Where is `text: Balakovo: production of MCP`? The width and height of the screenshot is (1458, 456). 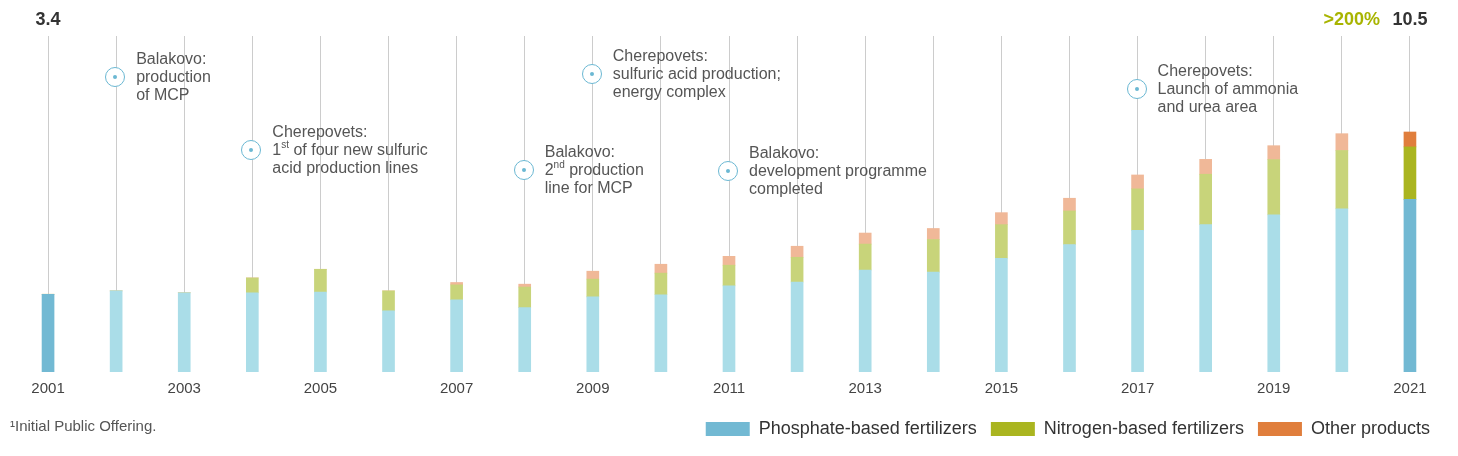 text: Balakovo: production of MCP is located at coordinates (173, 77).